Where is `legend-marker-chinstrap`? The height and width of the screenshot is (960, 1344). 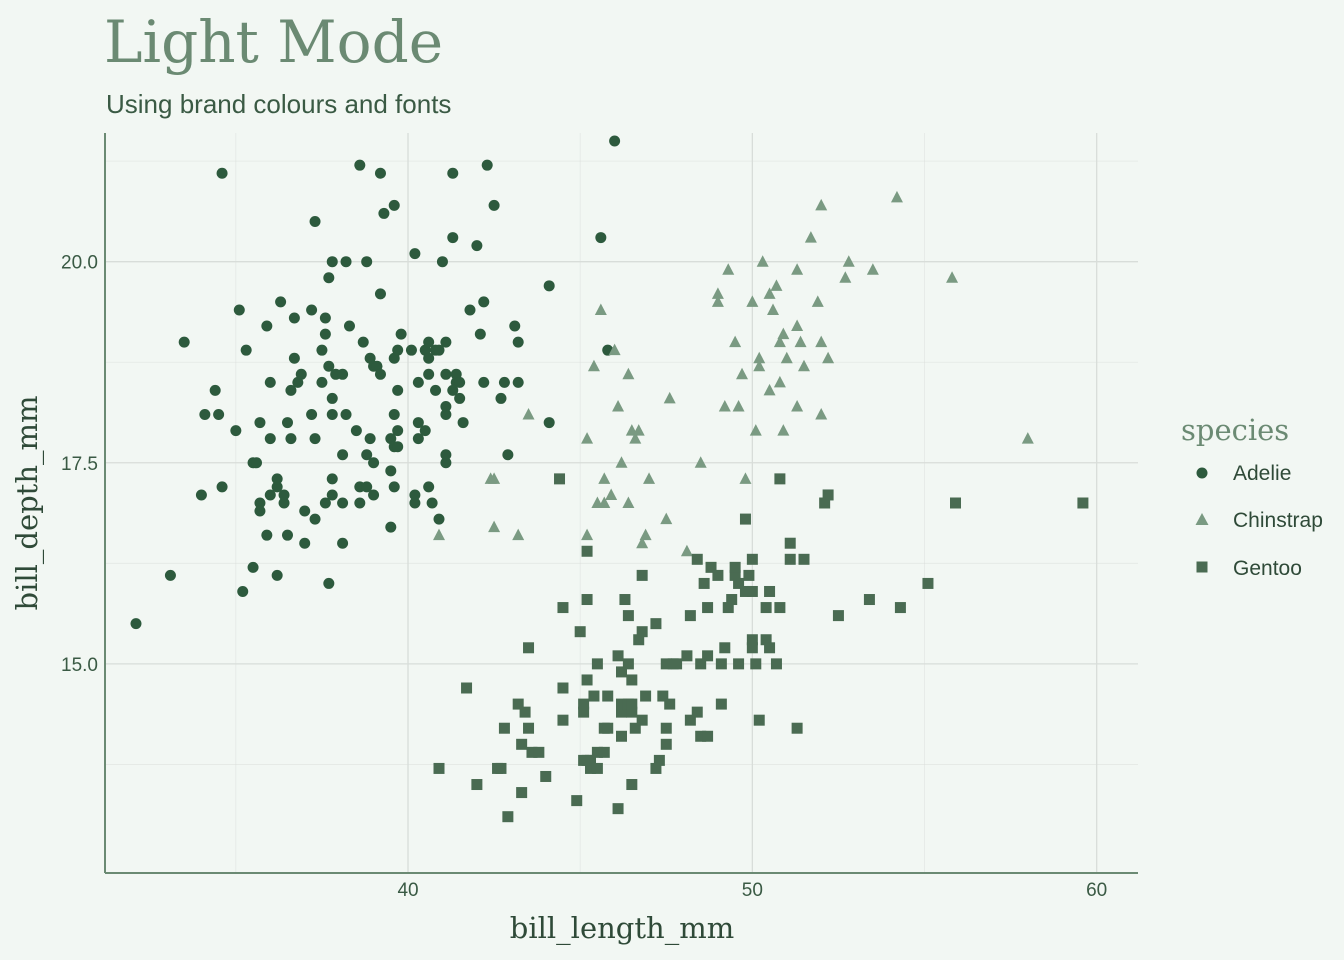
legend-marker-chinstrap is located at coordinates (1202, 519).